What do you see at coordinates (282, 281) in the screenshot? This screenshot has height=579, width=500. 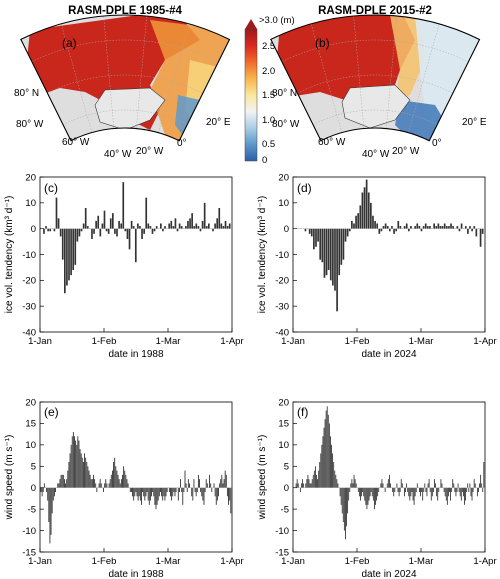 I see `y-tick-label: -20` at bounding box center [282, 281].